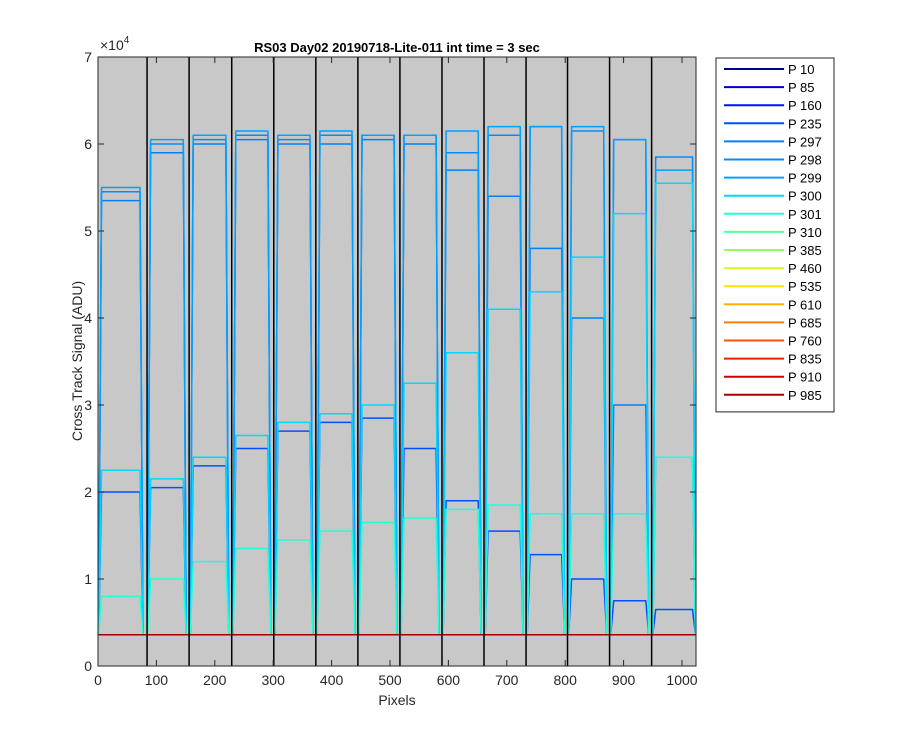 The width and height of the screenshot is (900, 750). What do you see at coordinates (88, 231) in the screenshot?
I see `y-tick-label: 5` at bounding box center [88, 231].